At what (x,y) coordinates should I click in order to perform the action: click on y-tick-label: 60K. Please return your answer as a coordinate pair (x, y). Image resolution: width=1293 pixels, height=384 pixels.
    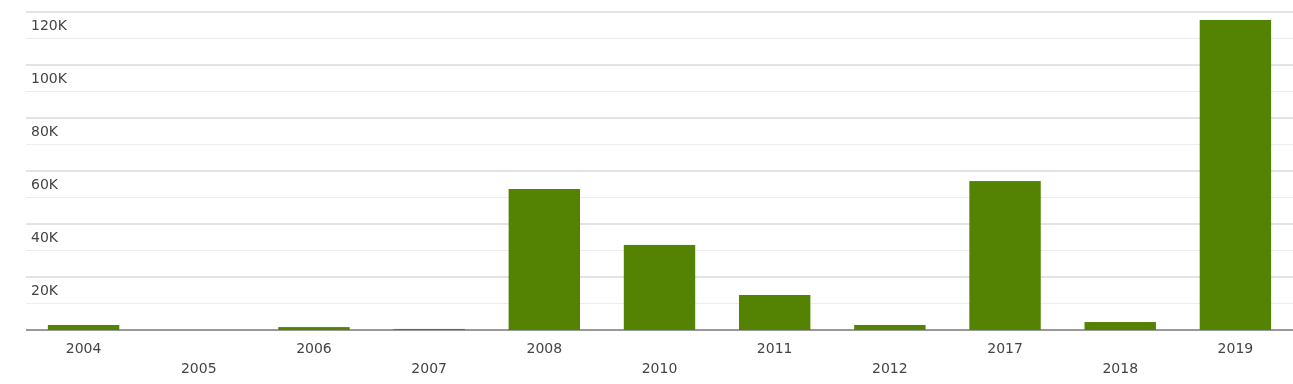
    Looking at the image, I should click on (45, 184).